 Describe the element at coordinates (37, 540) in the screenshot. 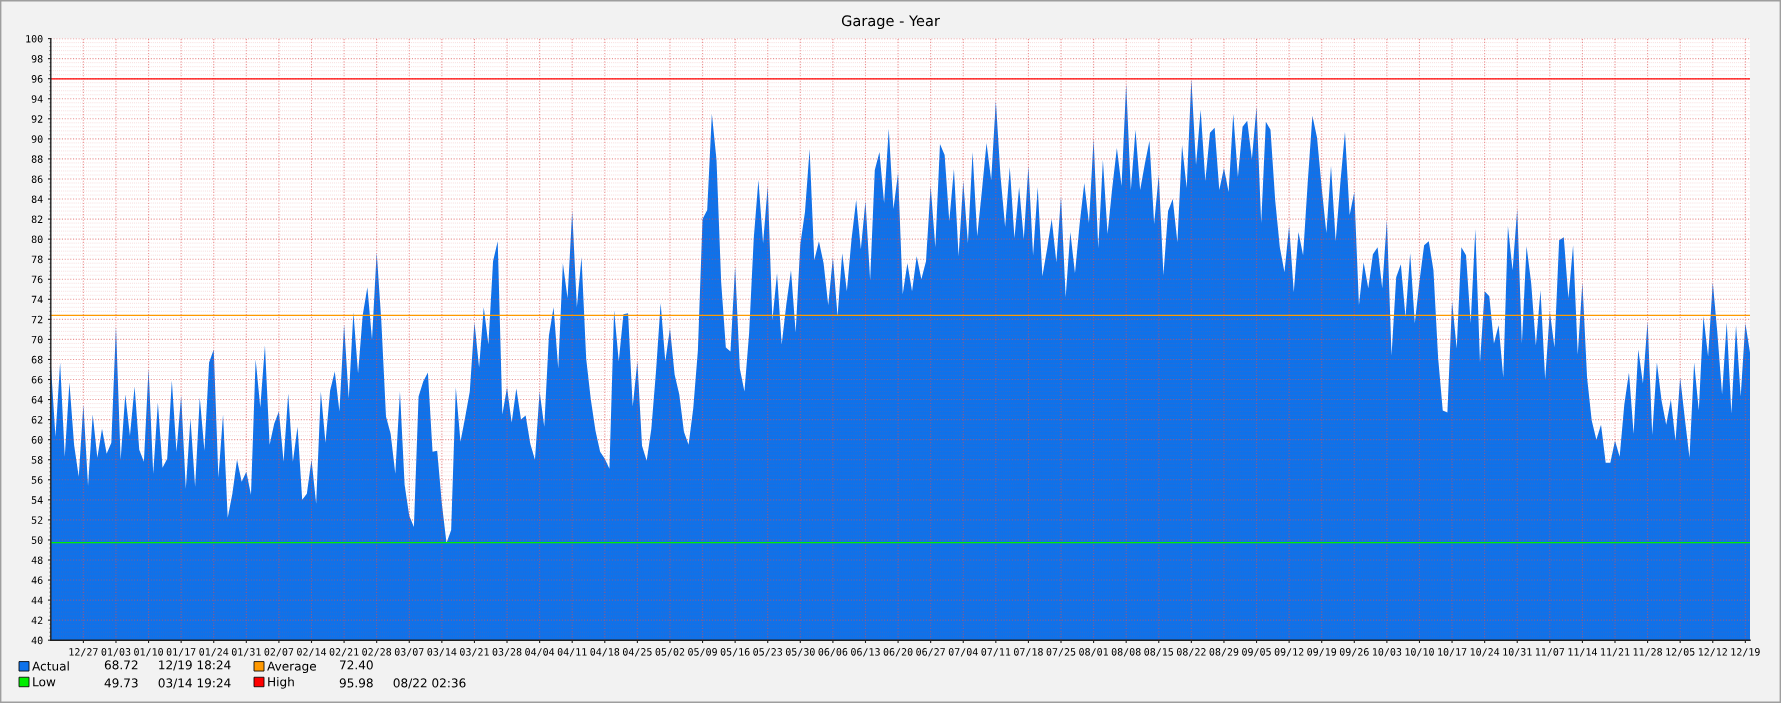

I see `y-tick-label: 50` at that location.